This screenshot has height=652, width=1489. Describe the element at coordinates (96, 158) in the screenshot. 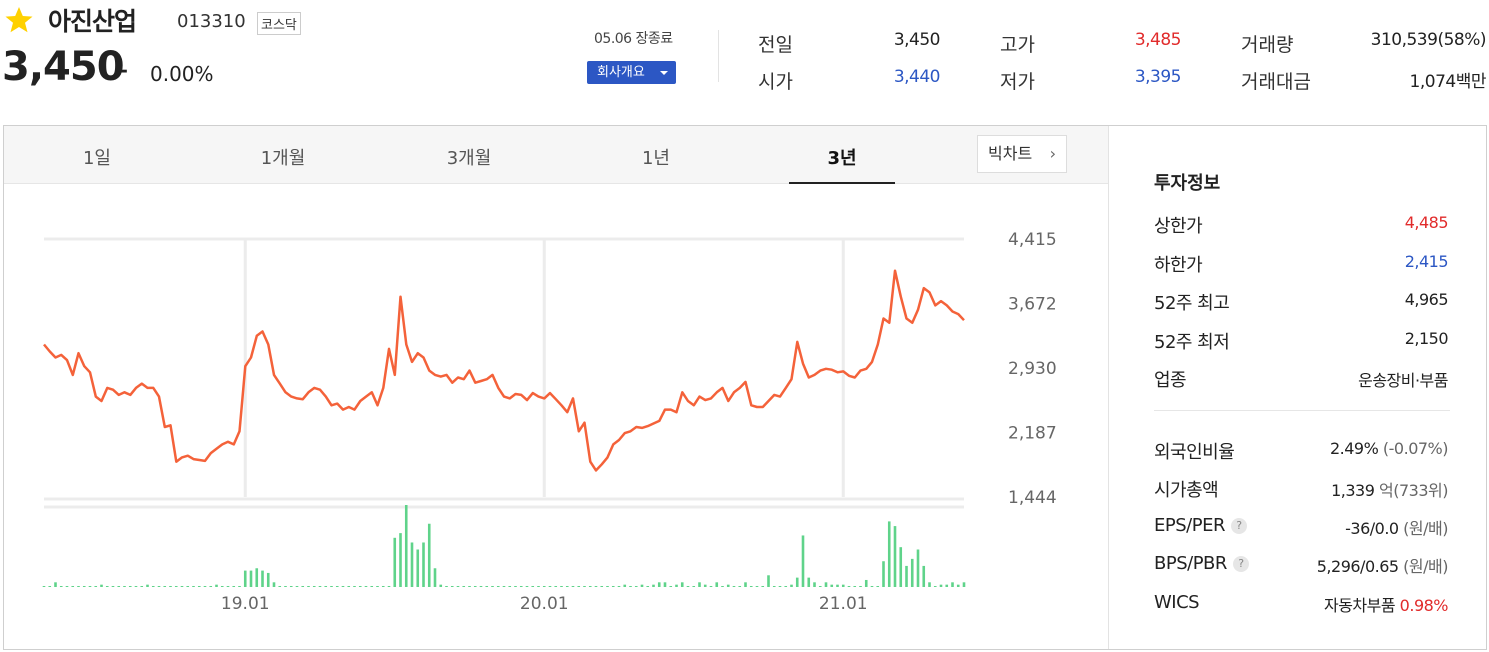

I see `tab-1day: 1일` at that location.